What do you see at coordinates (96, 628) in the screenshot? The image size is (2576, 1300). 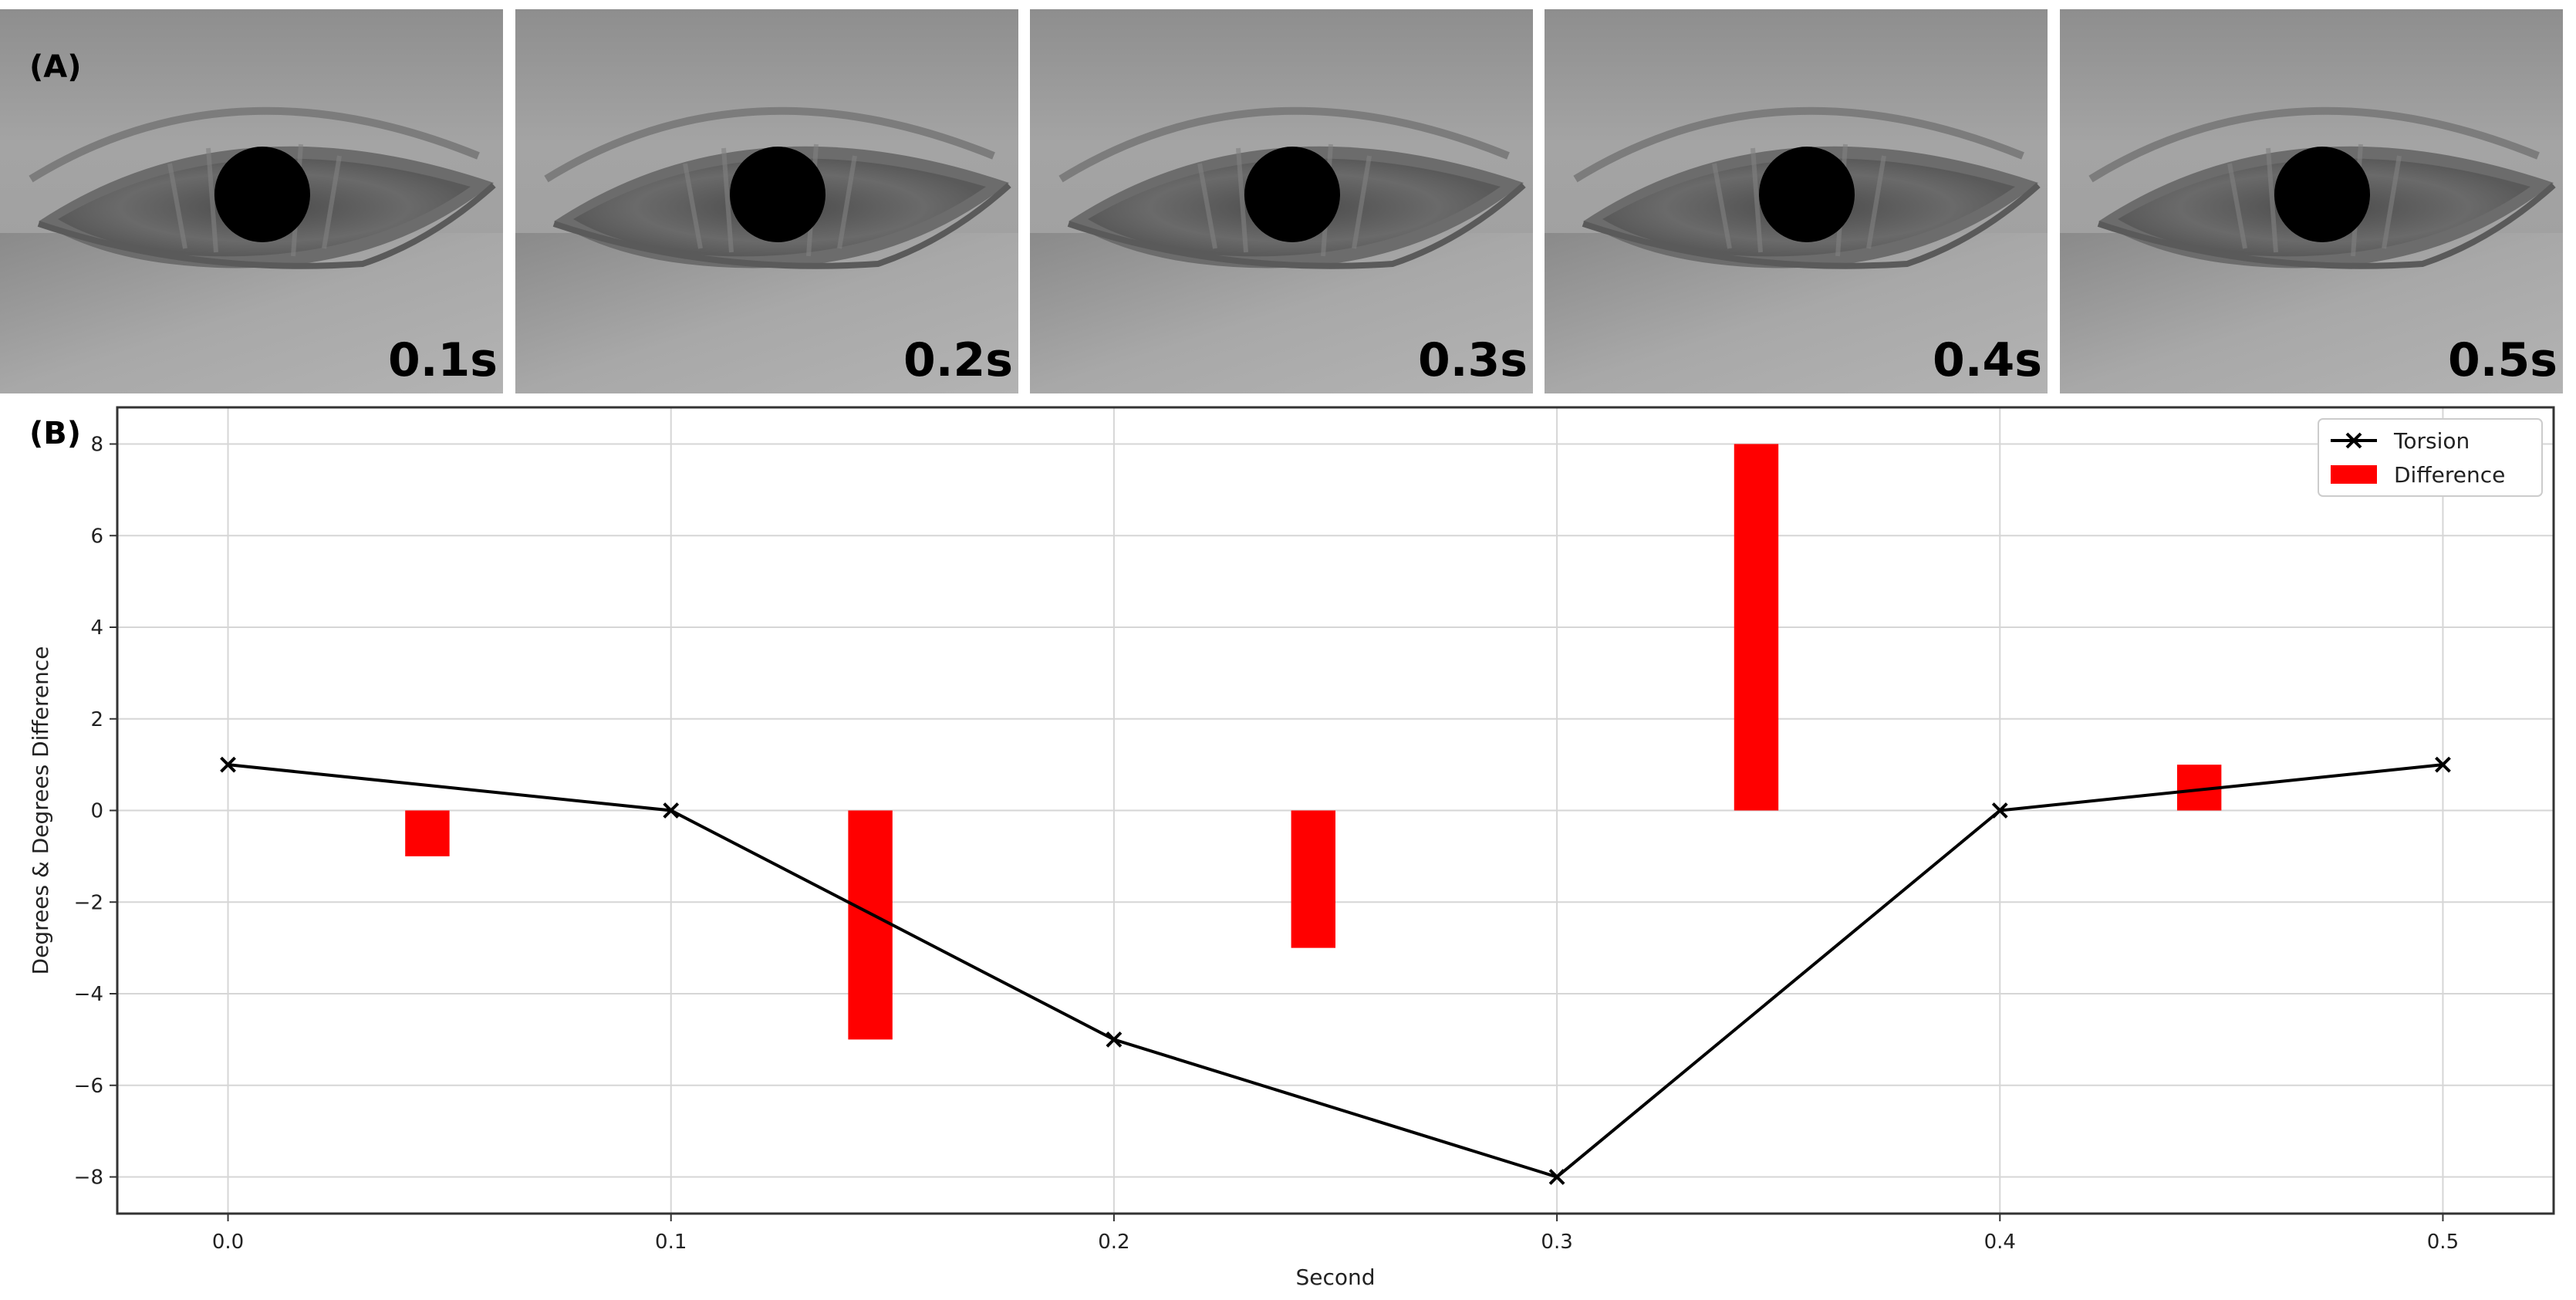 I see `y-tick-label: 4` at bounding box center [96, 628].